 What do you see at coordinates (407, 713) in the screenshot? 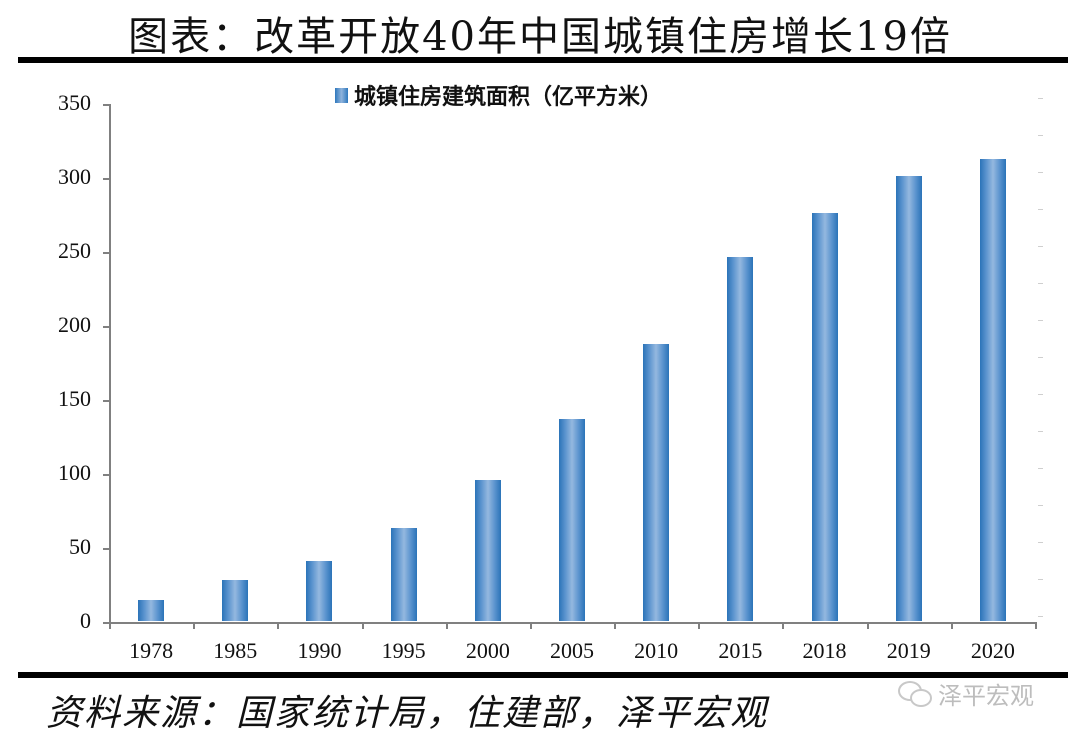
I see `source-note: 资料来源：国家统计局，住建部，泽平宏观` at bounding box center [407, 713].